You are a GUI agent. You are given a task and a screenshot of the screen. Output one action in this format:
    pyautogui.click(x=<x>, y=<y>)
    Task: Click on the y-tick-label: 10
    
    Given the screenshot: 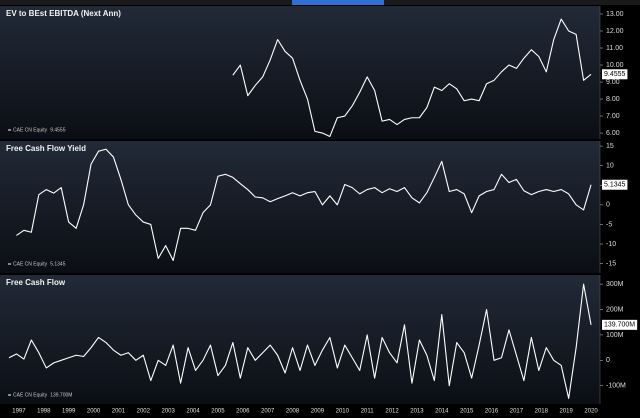 What is the action you would take?
    pyautogui.click(x=610, y=166)
    